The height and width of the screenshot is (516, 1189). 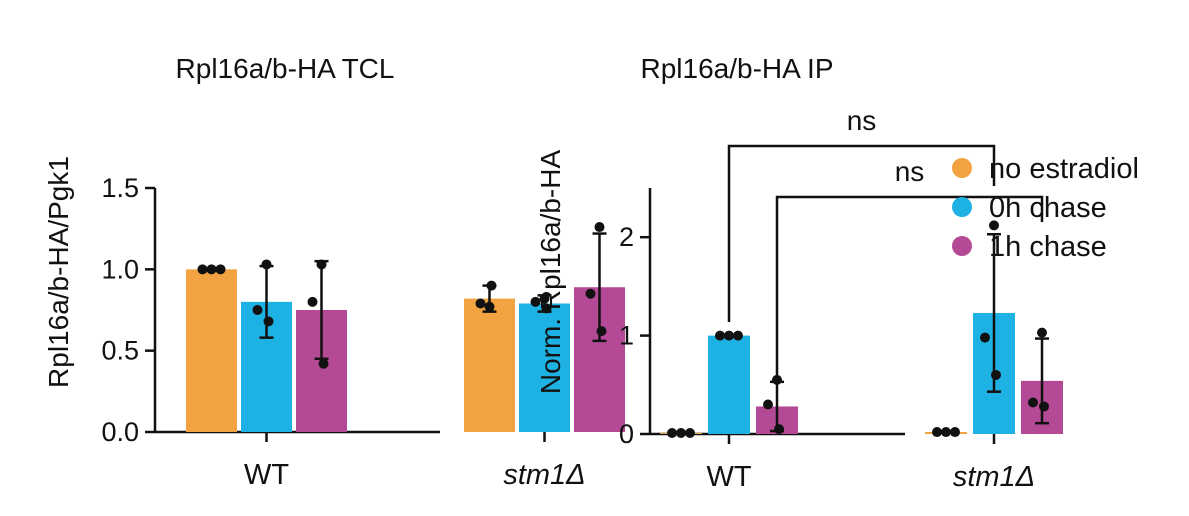 I want to click on legend-label-0h-chase: 0h chase, so click(x=1048, y=208).